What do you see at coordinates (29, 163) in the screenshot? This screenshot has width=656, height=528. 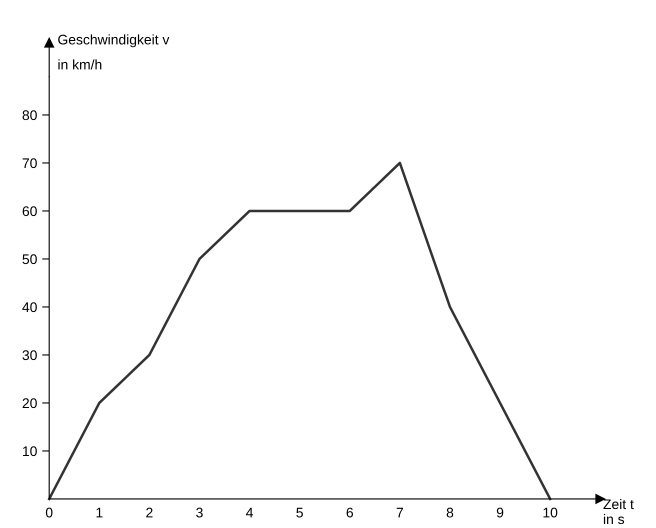 I see `y-tick-label: 70` at bounding box center [29, 163].